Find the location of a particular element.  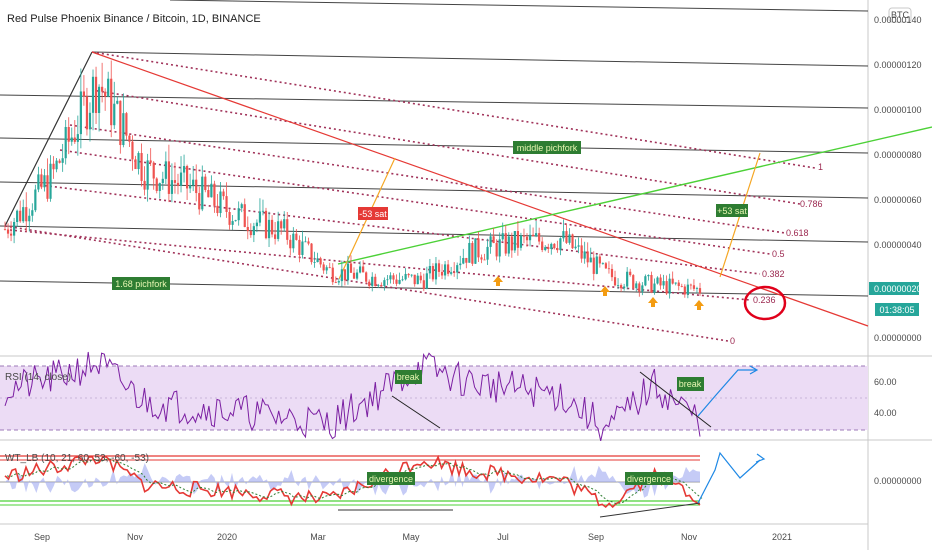

label-rsi-break-2: break is located at coordinates (690, 384).